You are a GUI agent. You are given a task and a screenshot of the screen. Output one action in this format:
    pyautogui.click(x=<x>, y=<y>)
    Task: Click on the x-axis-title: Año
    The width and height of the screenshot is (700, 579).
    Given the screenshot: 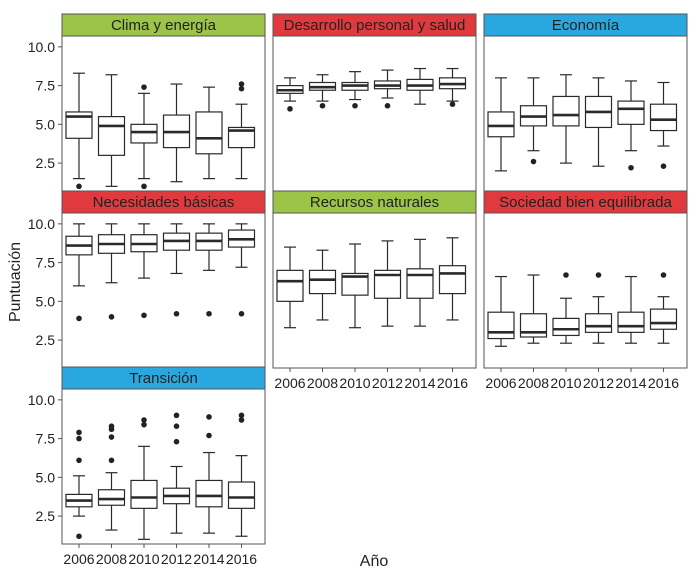 What is the action you would take?
    pyautogui.click(x=374, y=561)
    